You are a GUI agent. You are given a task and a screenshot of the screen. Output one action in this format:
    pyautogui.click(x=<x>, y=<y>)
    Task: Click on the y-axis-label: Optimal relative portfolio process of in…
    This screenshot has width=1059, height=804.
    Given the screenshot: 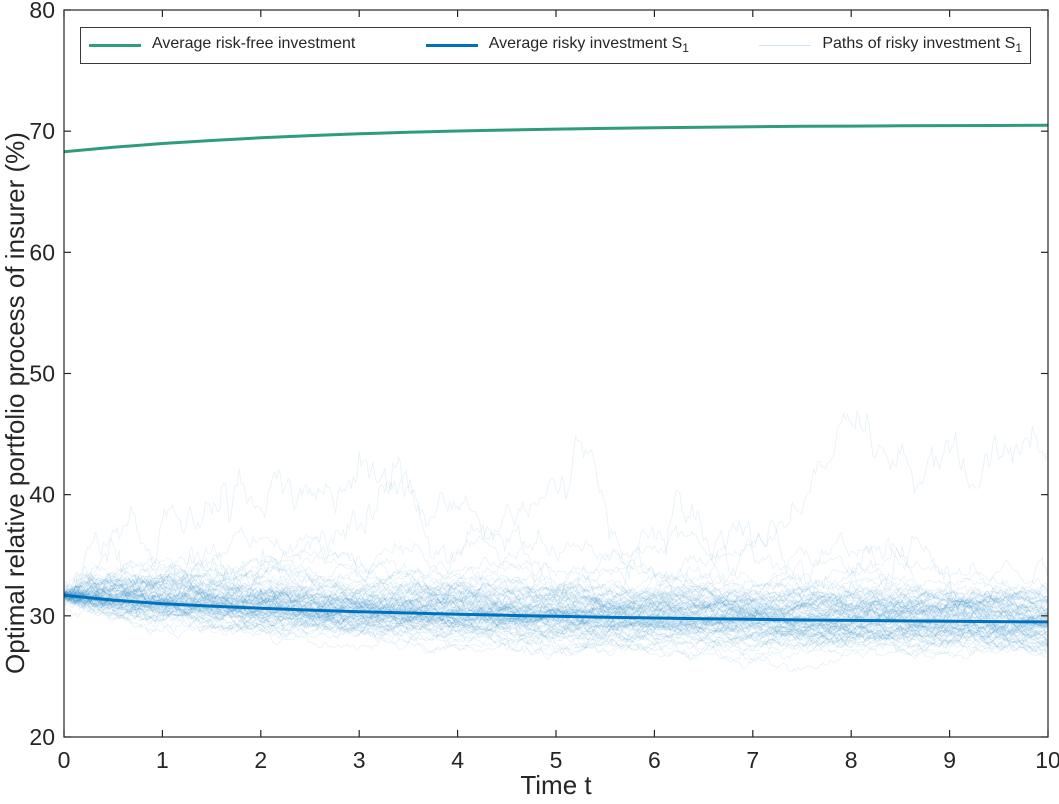 What is the action you would take?
    pyautogui.click(x=15, y=403)
    